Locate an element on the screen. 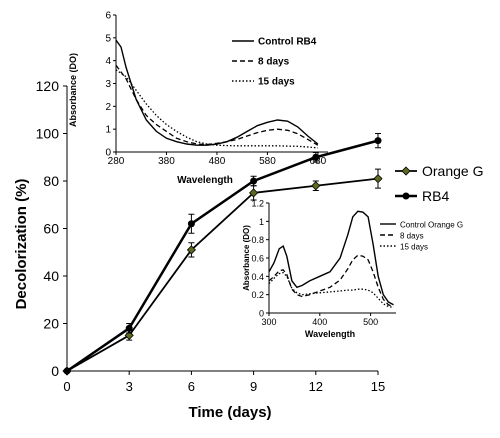 The height and width of the screenshot is (438, 500). inset-y-tick-label: 4 is located at coordinates (108, 61).